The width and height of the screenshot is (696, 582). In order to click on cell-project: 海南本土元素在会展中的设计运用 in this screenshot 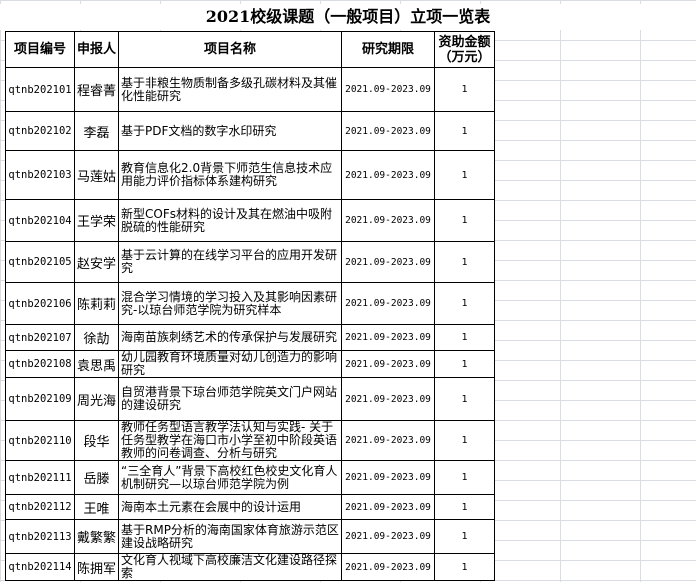, I will do `click(230, 507)`.